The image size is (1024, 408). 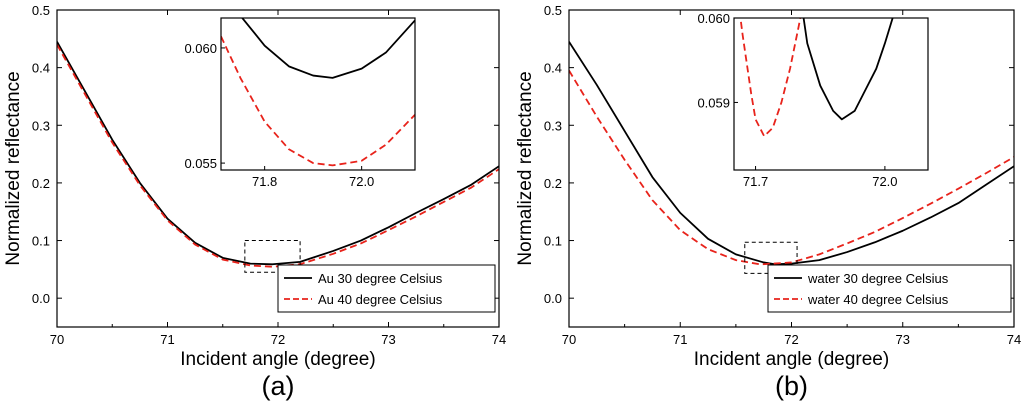 What do you see at coordinates (755, 181) in the screenshot?
I see `inset-x-tick-label: 71.7` at bounding box center [755, 181].